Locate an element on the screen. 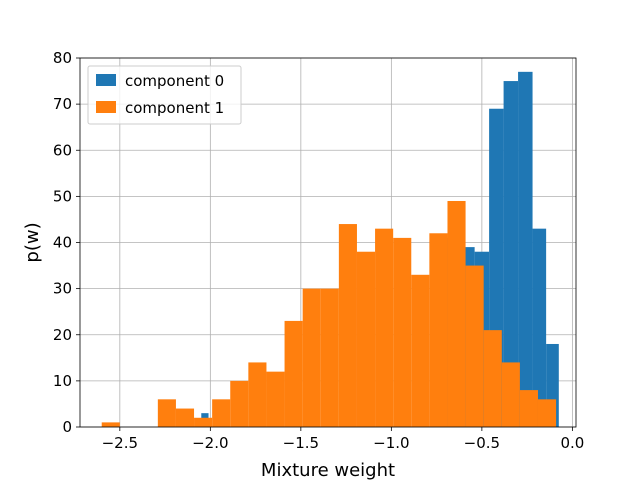 The image size is (640, 480). y-tick-label-2: 20 is located at coordinates (62, 335).